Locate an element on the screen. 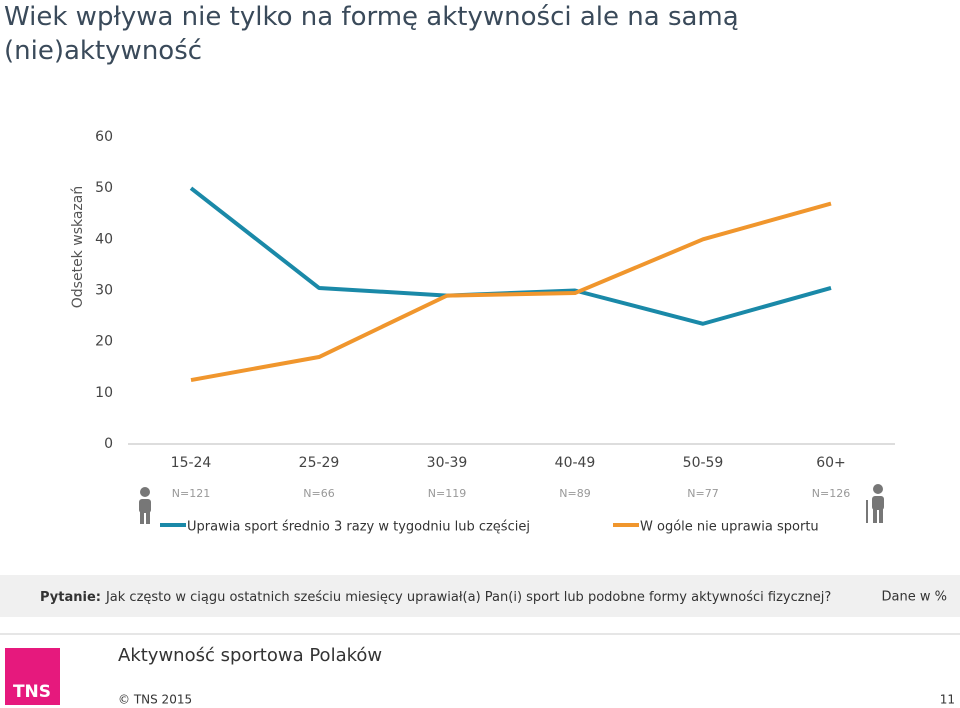 Image resolution: width=960 pixels, height=708 pixels. legend-label: W ogóle nie uprawia sportu is located at coordinates (729, 527).